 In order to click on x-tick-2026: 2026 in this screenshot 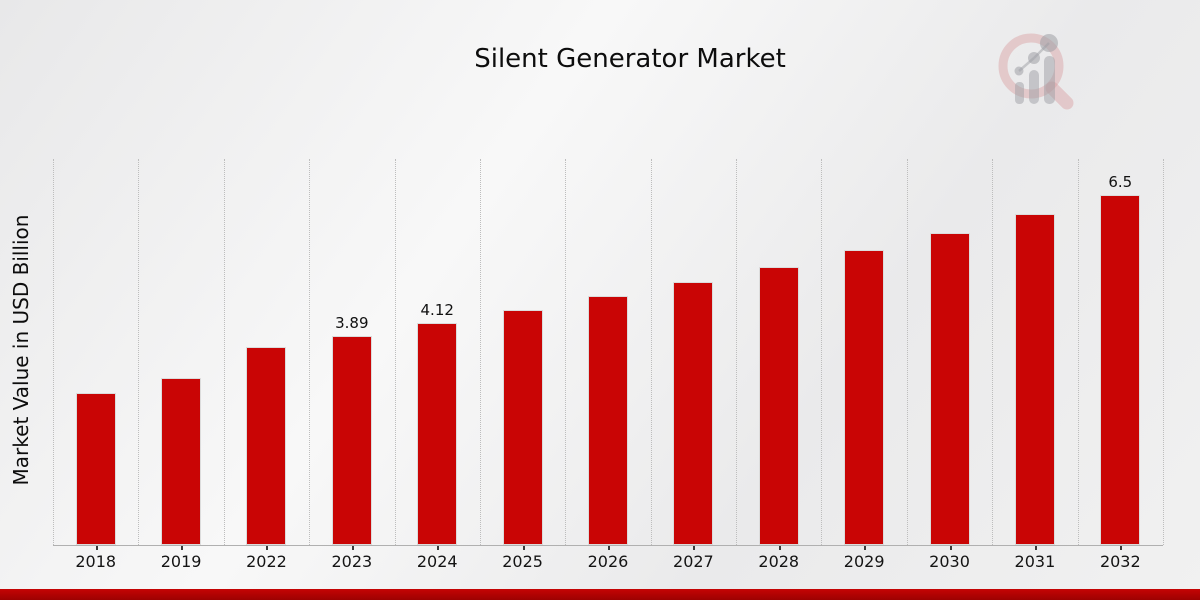, I will do `click(607, 562)`.